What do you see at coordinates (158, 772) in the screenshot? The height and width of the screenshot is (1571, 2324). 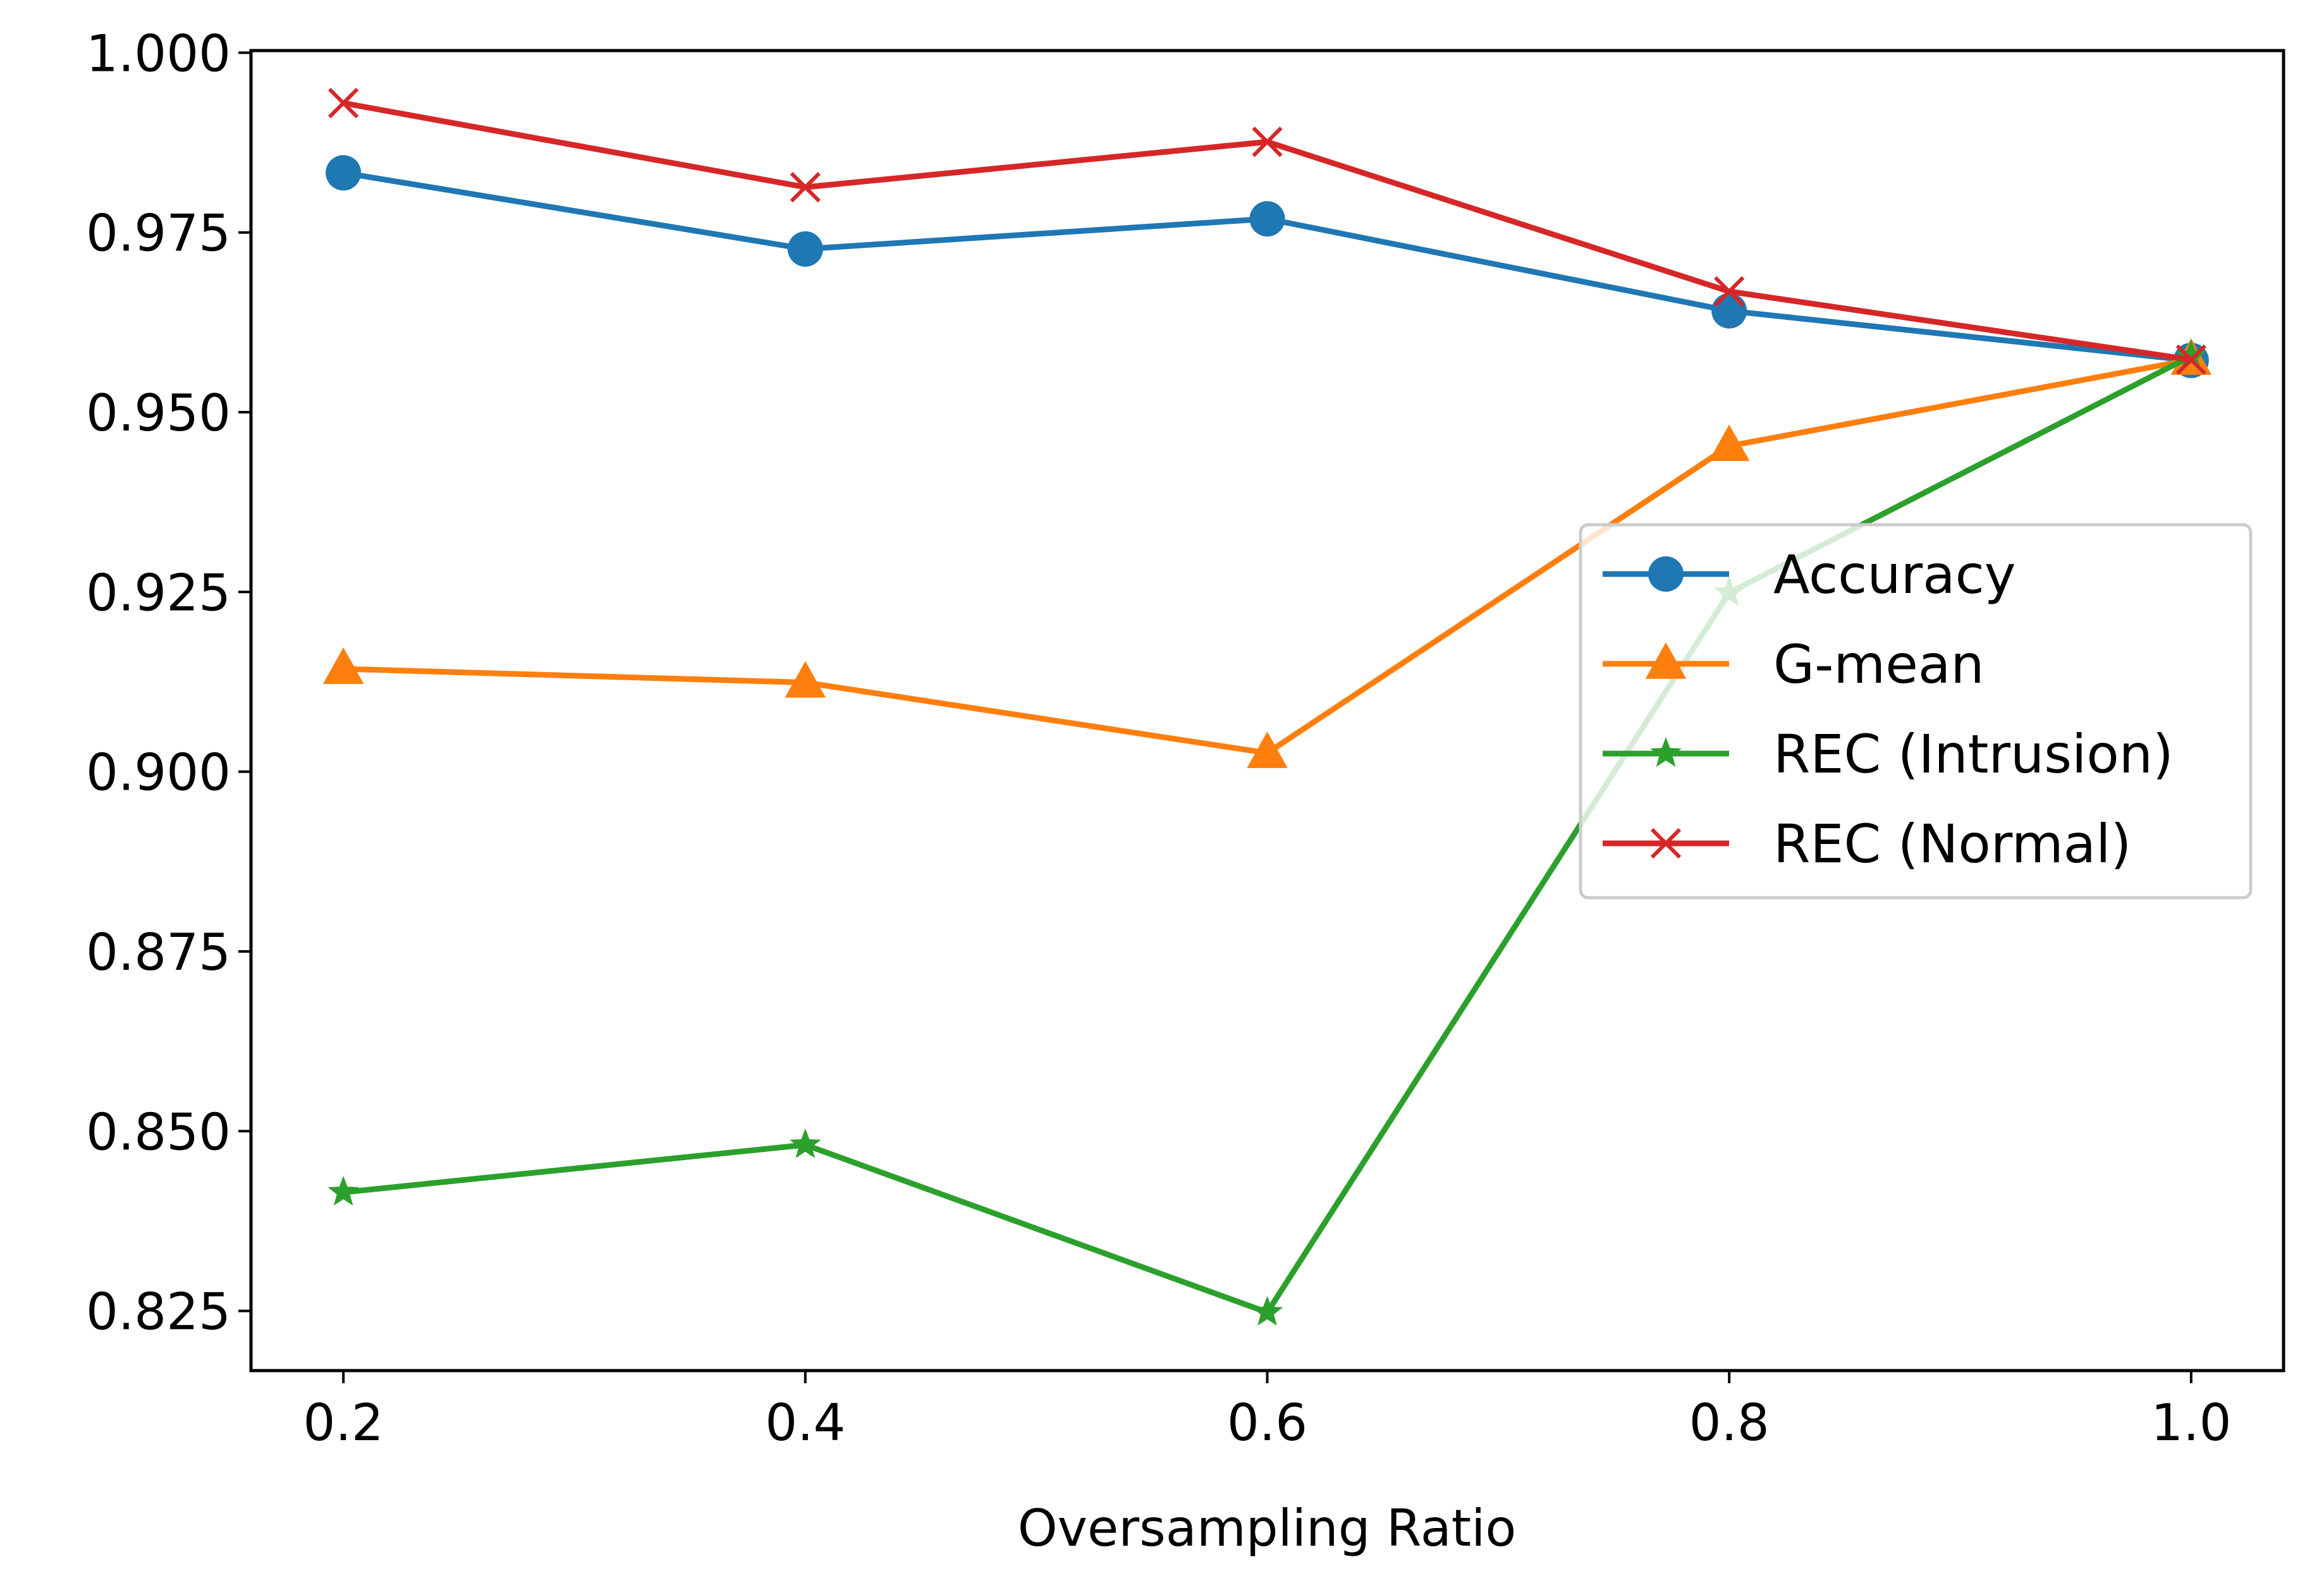 I see `y-tick-label: 0.900` at bounding box center [158, 772].